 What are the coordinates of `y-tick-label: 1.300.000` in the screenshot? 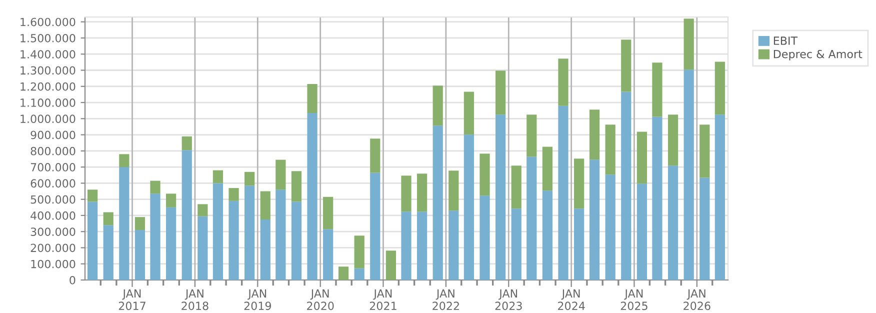 It's located at (48, 70).